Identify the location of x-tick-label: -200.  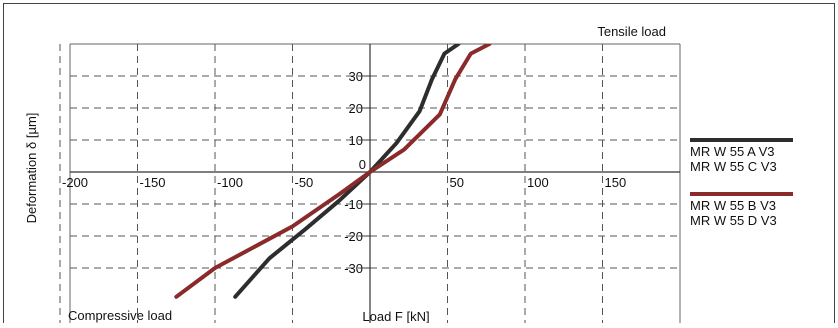
(75, 182).